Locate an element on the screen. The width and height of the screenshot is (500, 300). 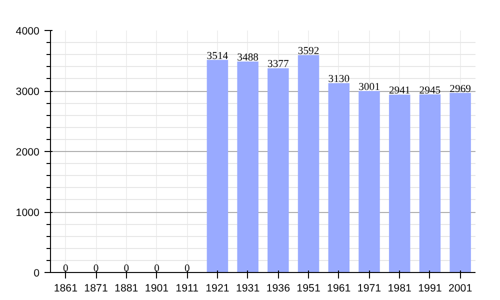
data-label: 2945 is located at coordinates (430, 90).